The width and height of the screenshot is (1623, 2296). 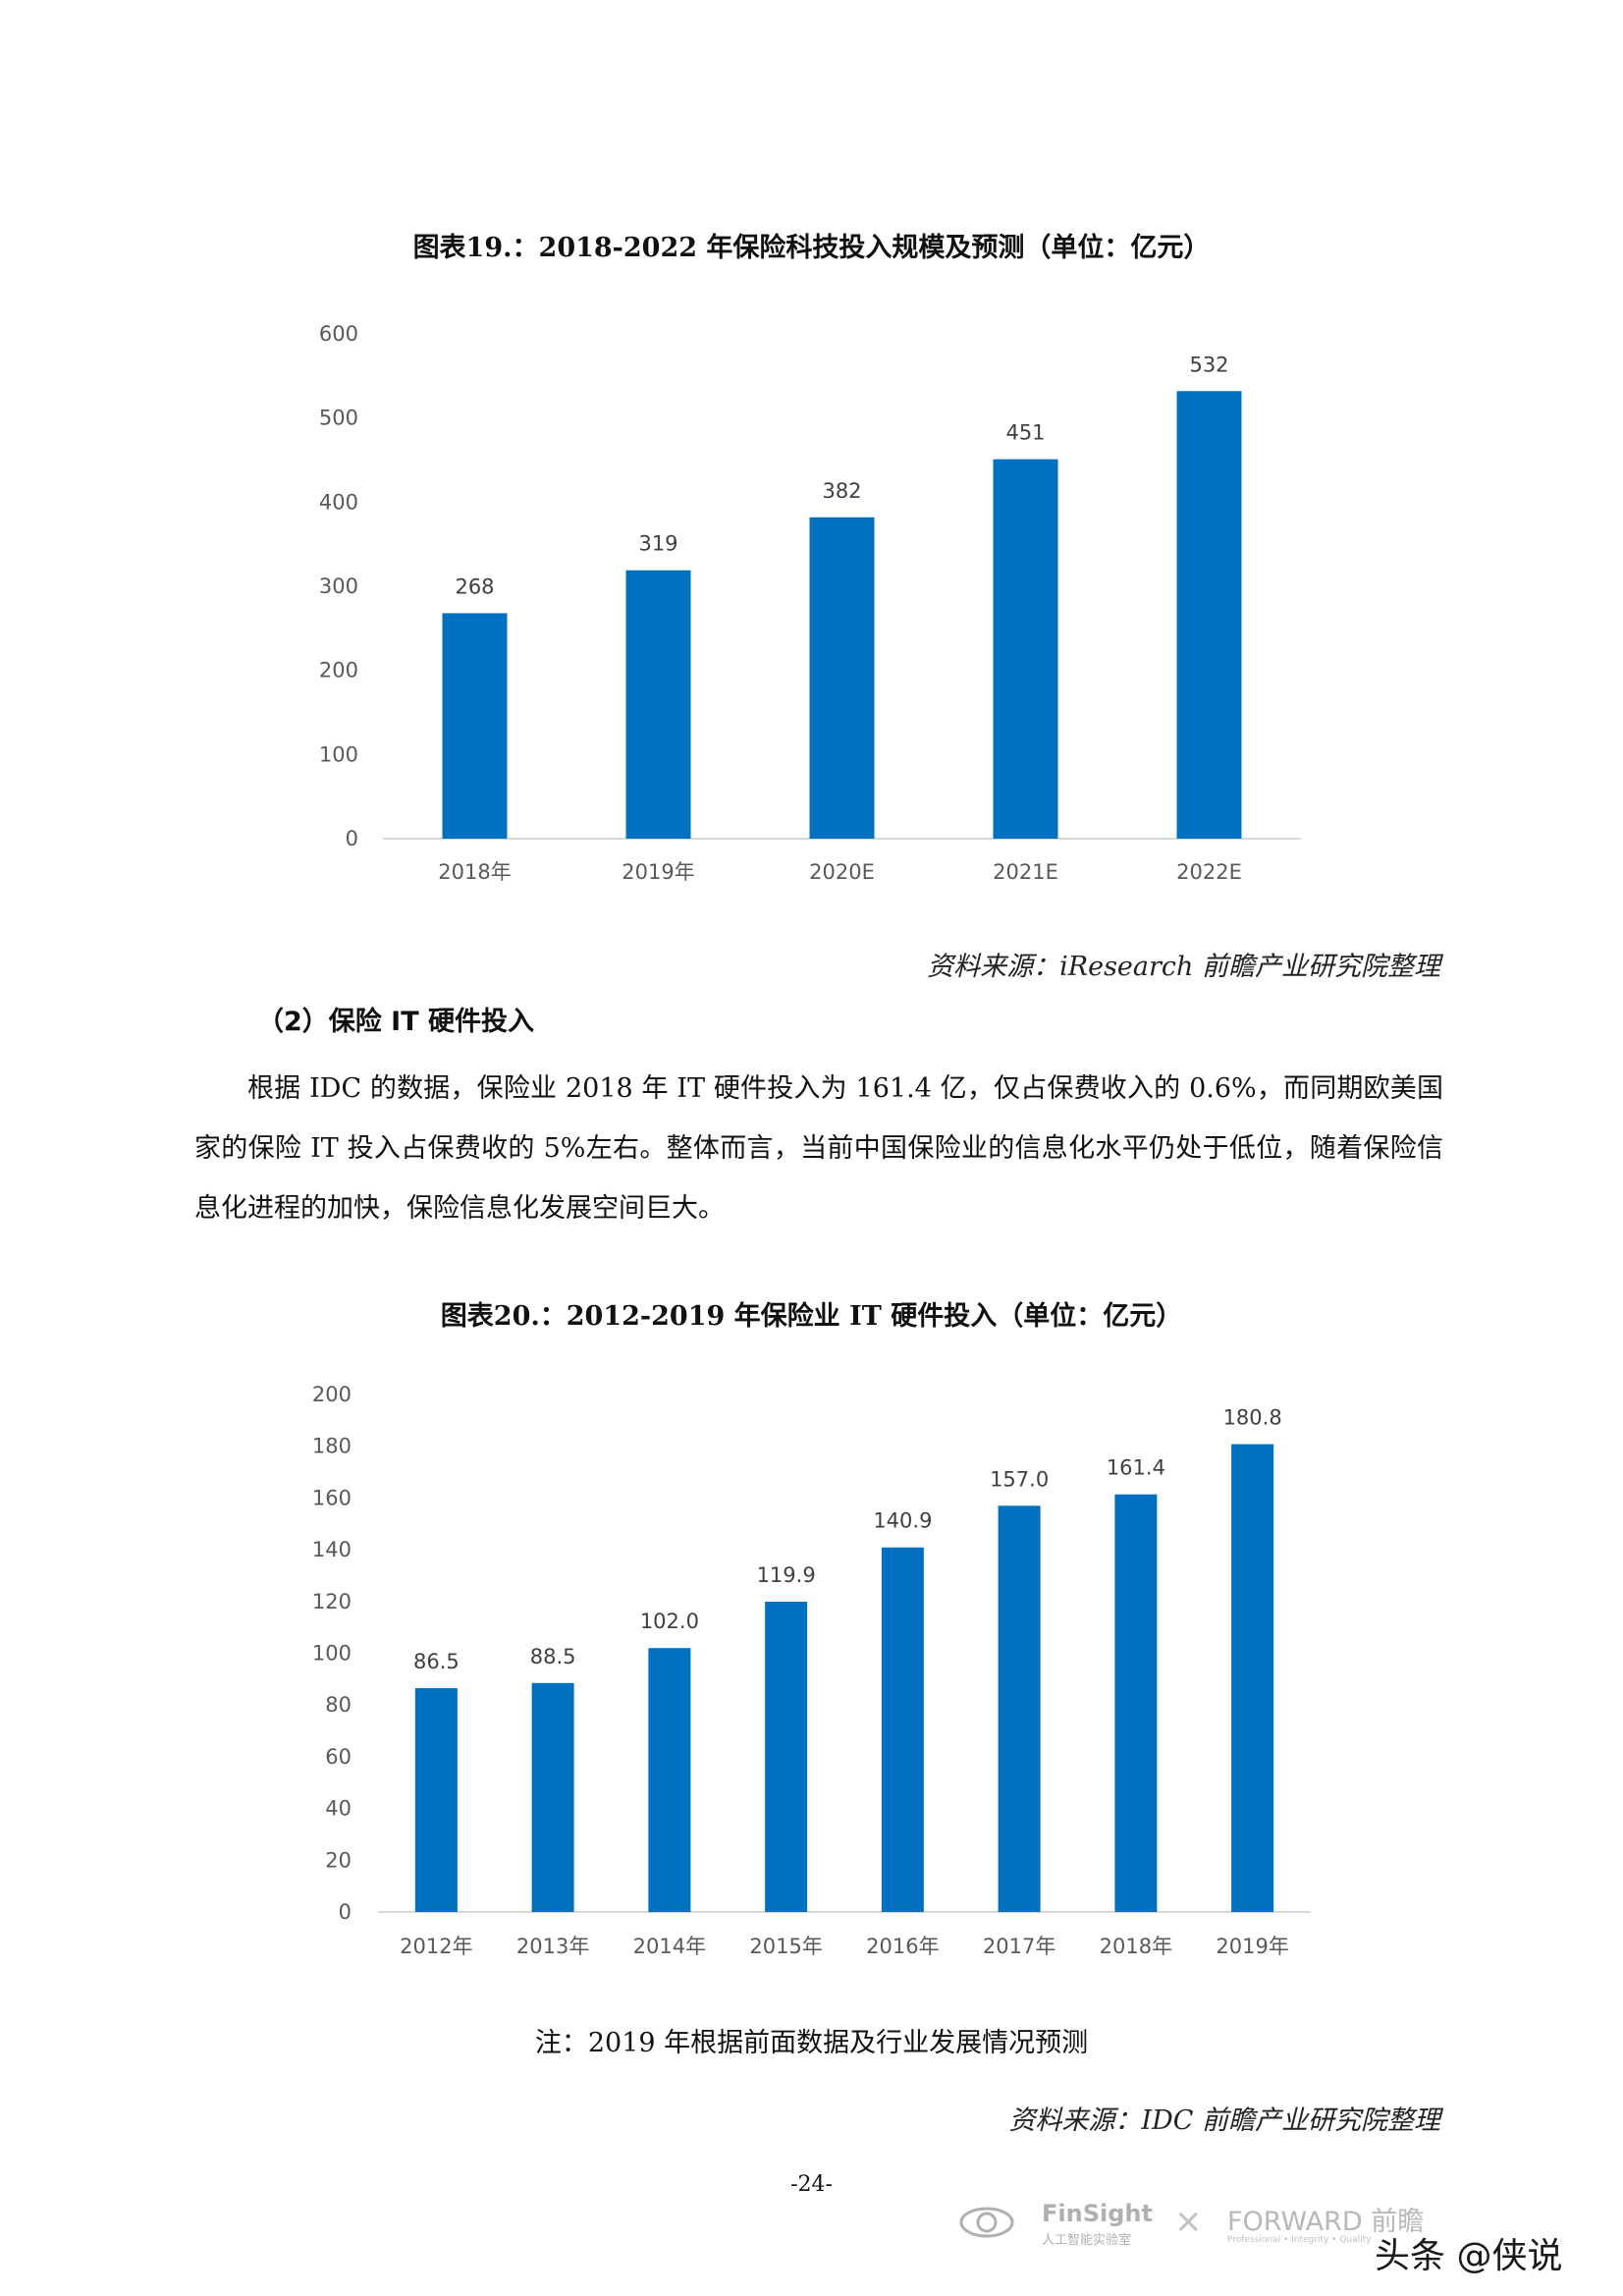 I want to click on data-label: 119.9, so click(x=786, y=1575).